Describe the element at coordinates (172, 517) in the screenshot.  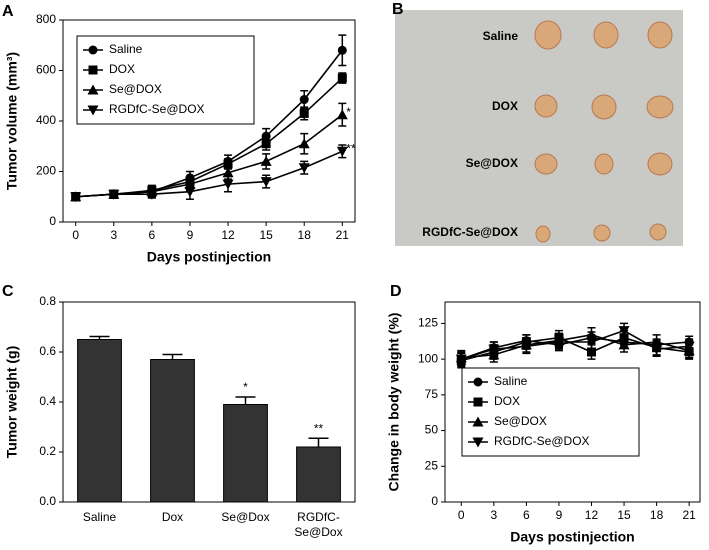
I see `x-tick-label: Dox` at that location.